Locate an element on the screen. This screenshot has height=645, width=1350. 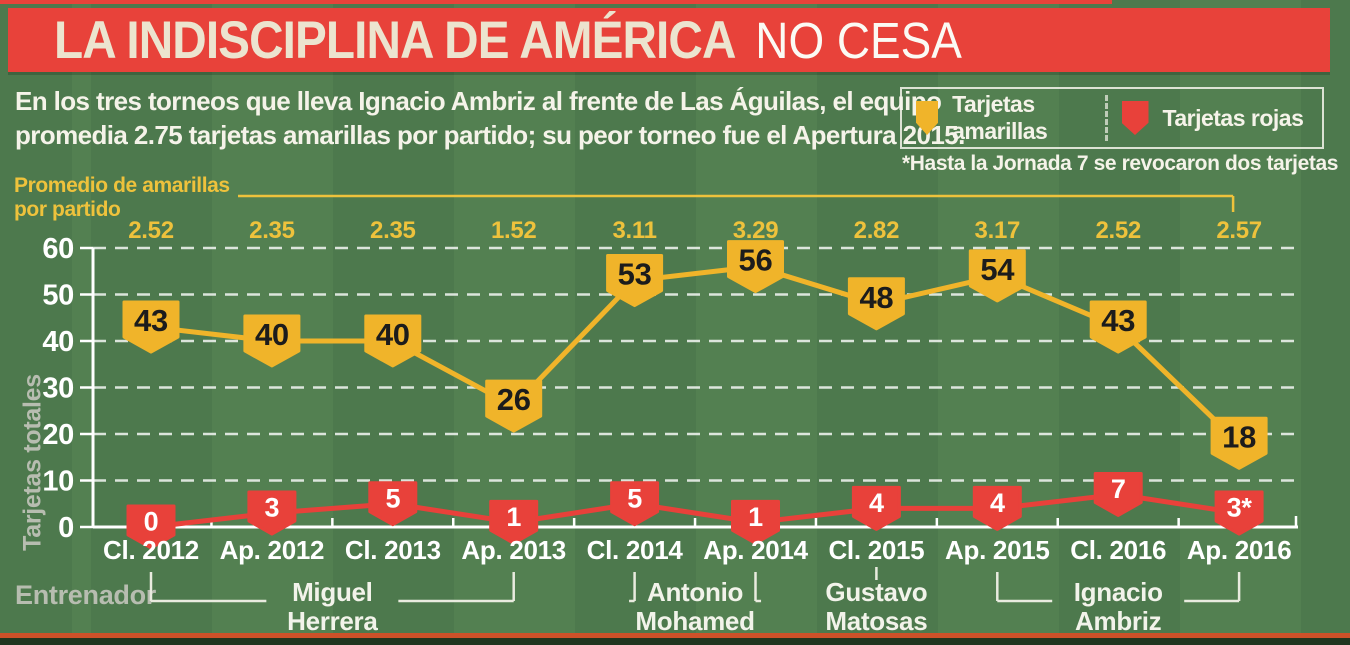
coach-name-line2: Herrera is located at coordinates (332, 621).